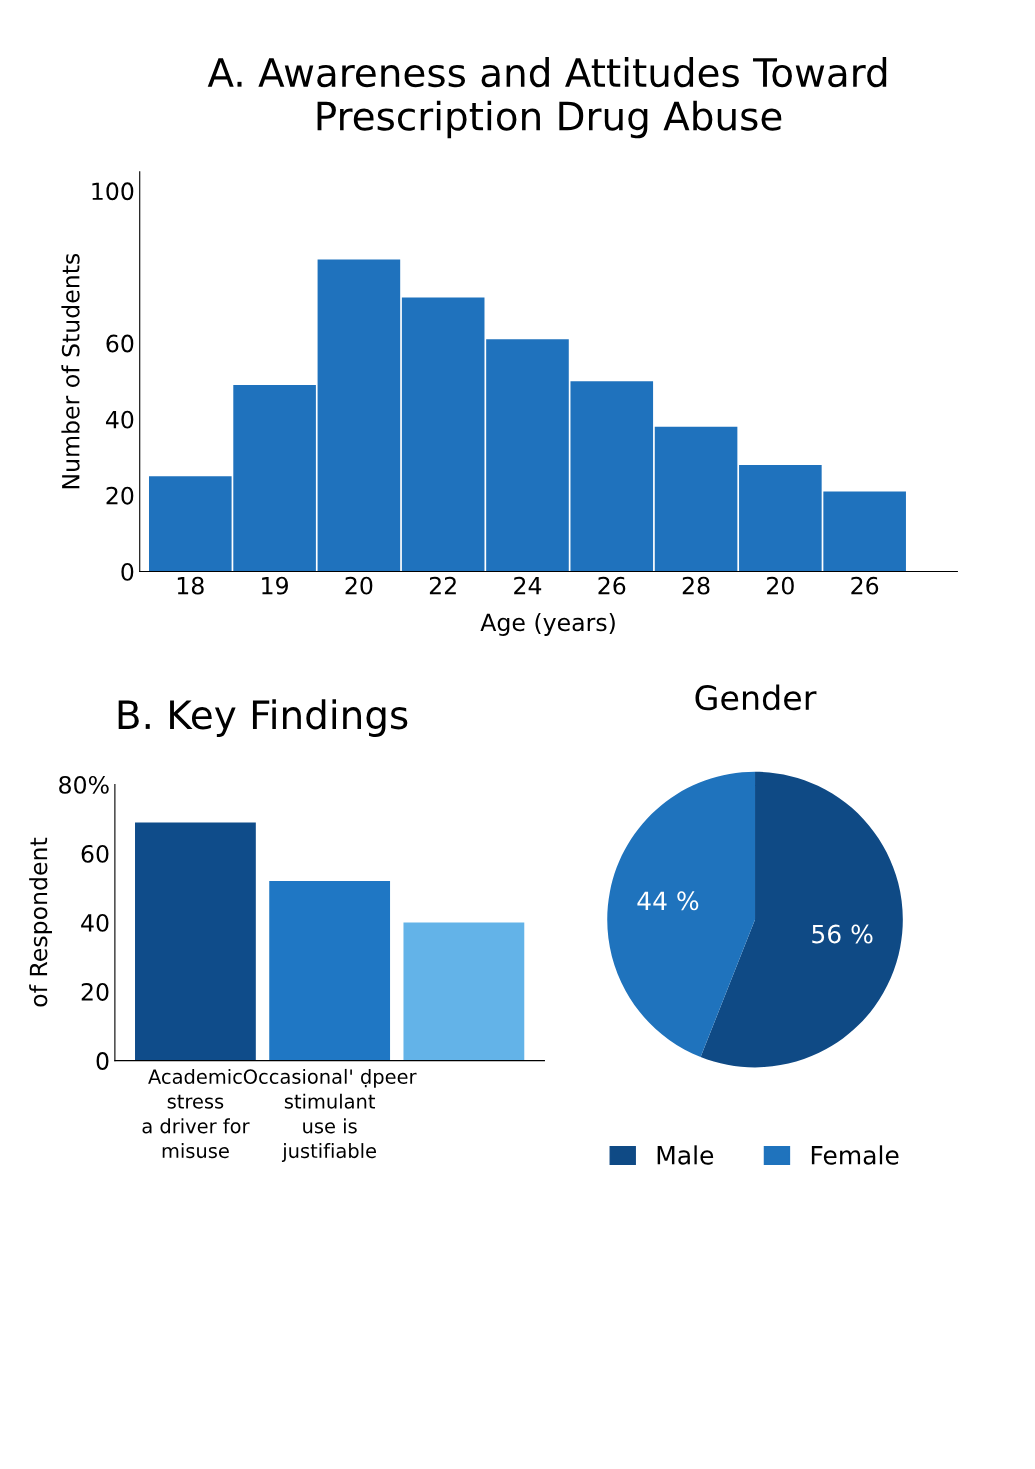  What do you see at coordinates (442, 585) in the screenshot?
I see `x-tick-label: 22` at bounding box center [442, 585].